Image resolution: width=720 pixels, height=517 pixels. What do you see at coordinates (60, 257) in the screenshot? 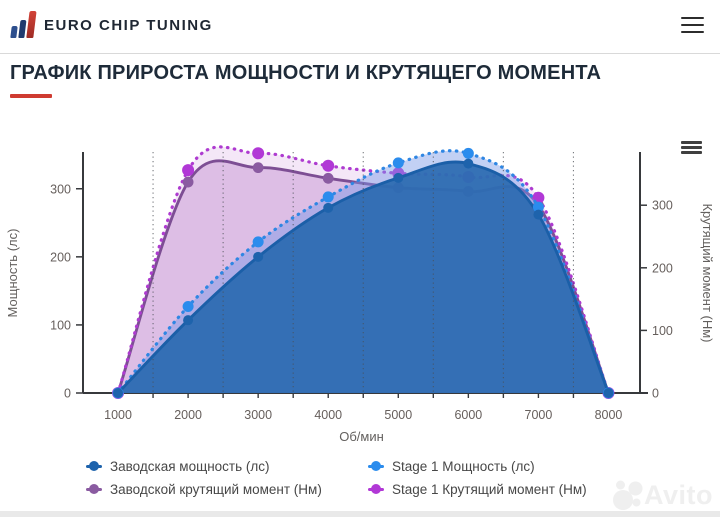
I see `y-left-tick-label: 200` at bounding box center [60, 257].